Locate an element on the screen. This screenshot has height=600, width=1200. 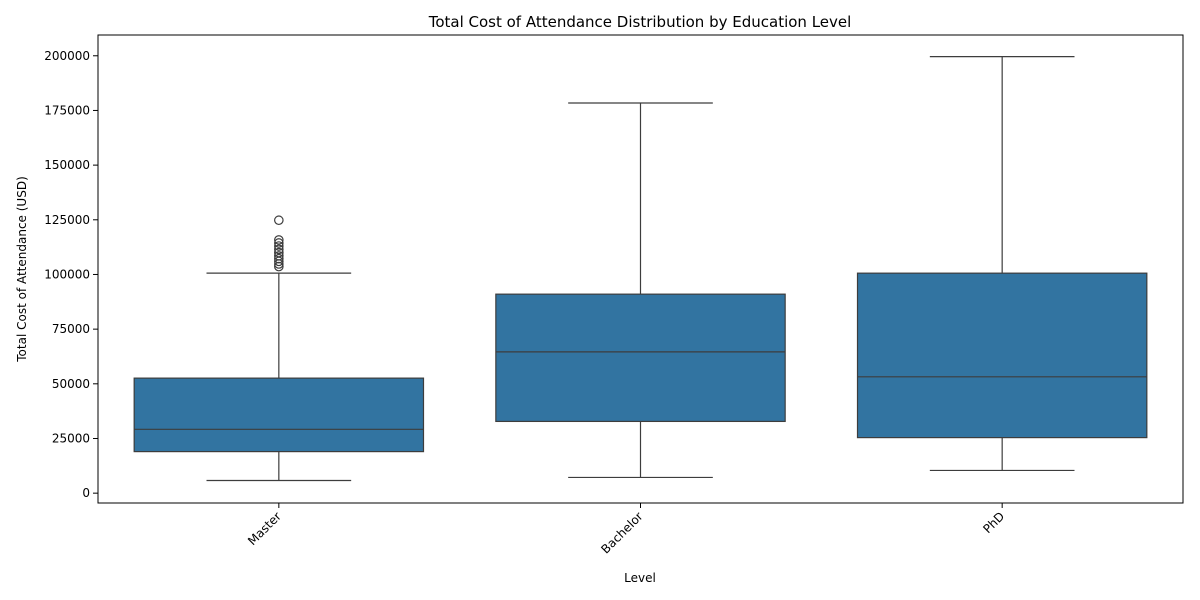
y-axis-label: Total Cost of Attendance (USD) is located at coordinates (22, 269).